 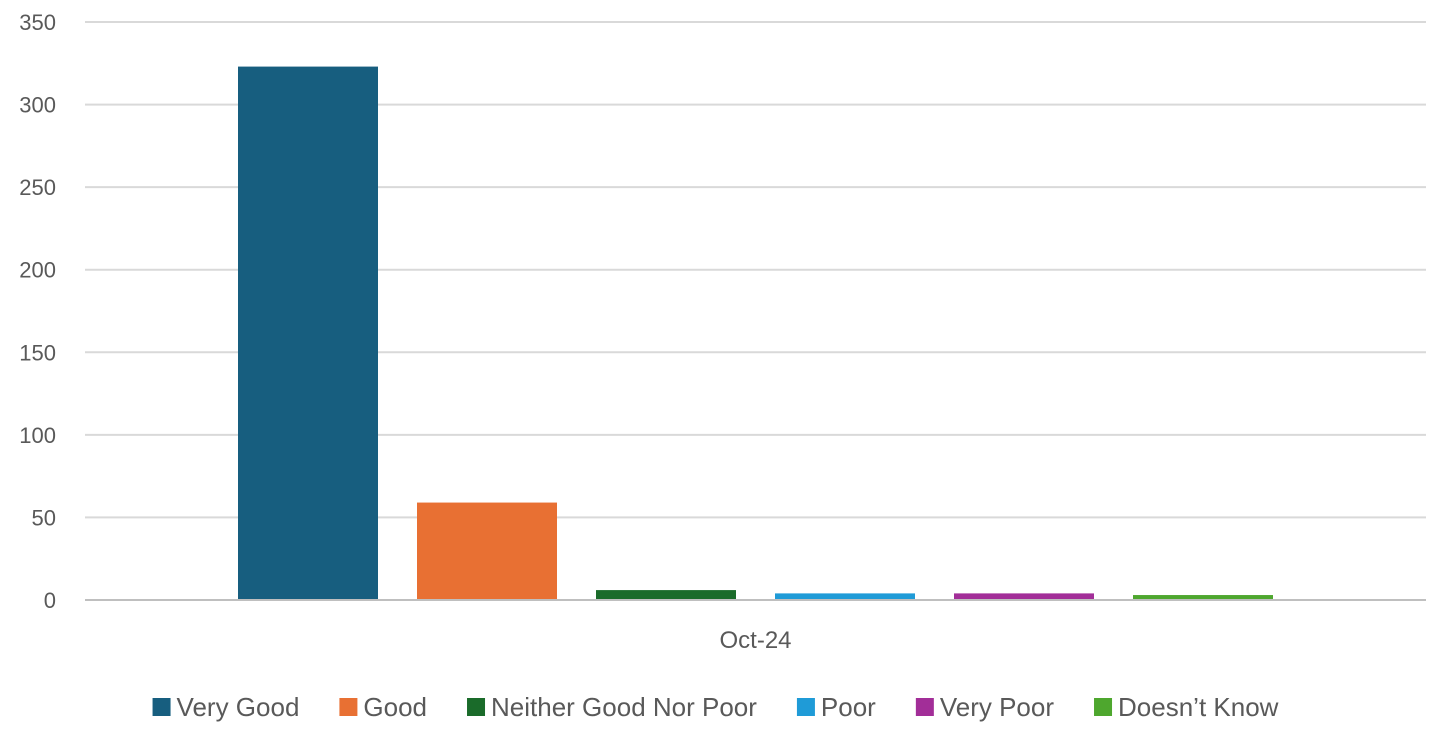 What do you see at coordinates (37, 22) in the screenshot?
I see `y-tick-label: 350` at bounding box center [37, 22].